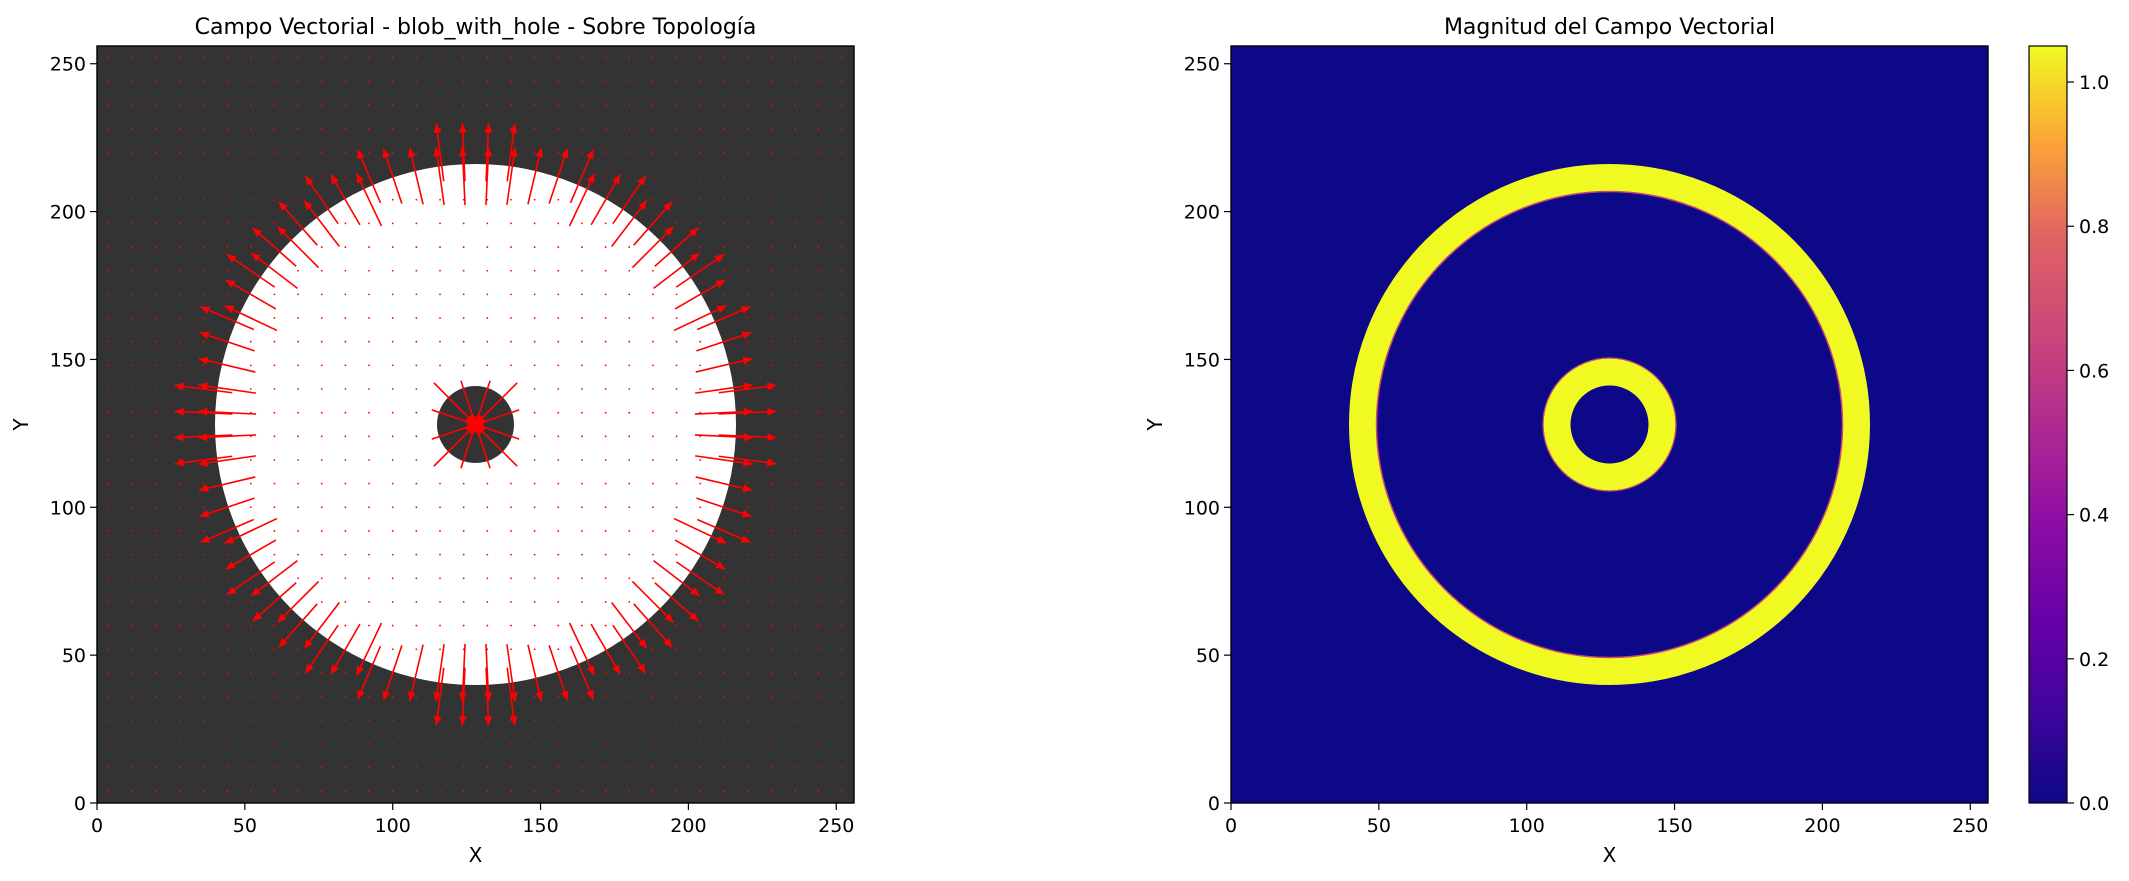 This screenshot has width=2129, height=881. What do you see at coordinates (245, 826) in the screenshot?
I see `vf-xtick-label: 50` at bounding box center [245, 826].